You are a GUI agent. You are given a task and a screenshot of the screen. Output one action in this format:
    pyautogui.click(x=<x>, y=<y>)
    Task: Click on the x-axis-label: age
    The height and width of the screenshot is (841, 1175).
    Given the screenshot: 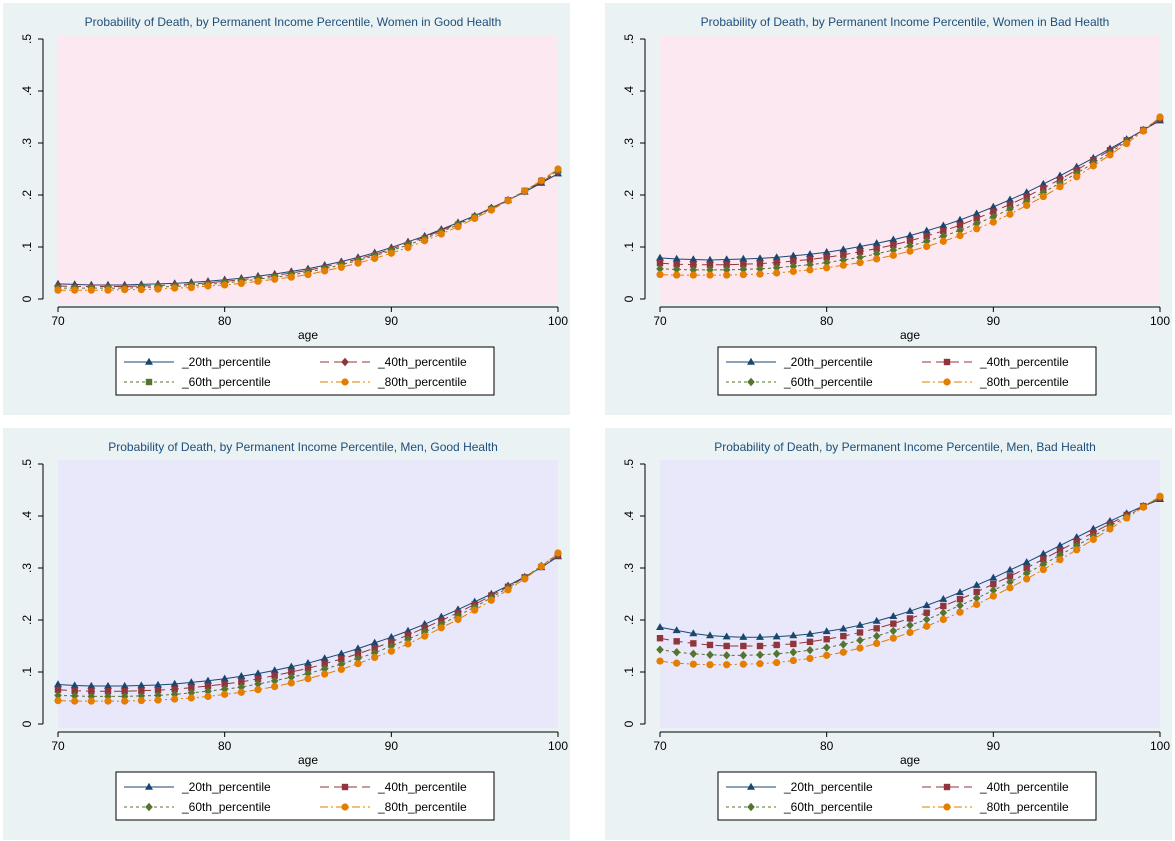 What is the action you would take?
    pyautogui.click(x=910, y=335)
    